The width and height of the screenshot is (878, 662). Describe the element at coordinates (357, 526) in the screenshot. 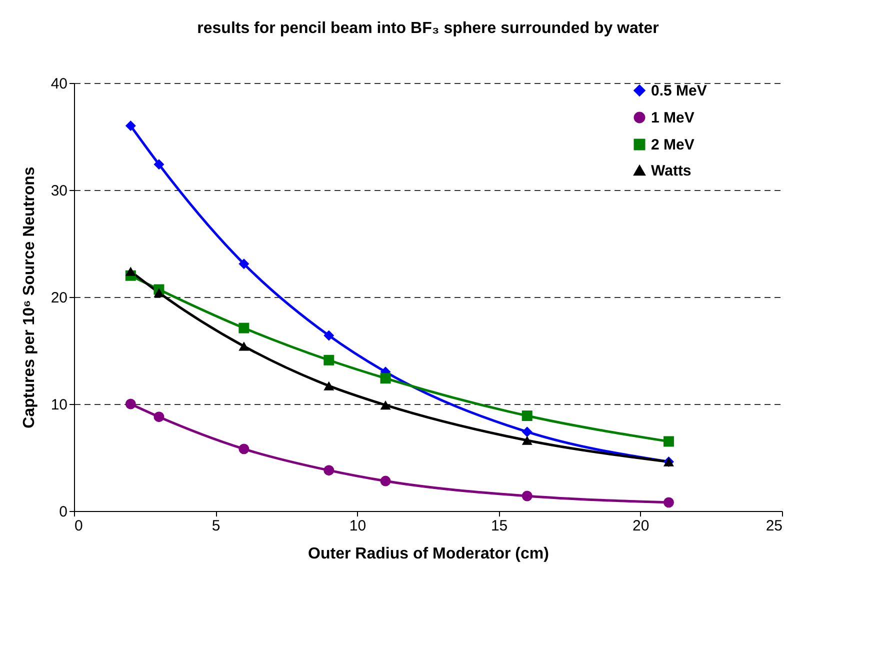

I see `x-tick-label: 10` at that location.